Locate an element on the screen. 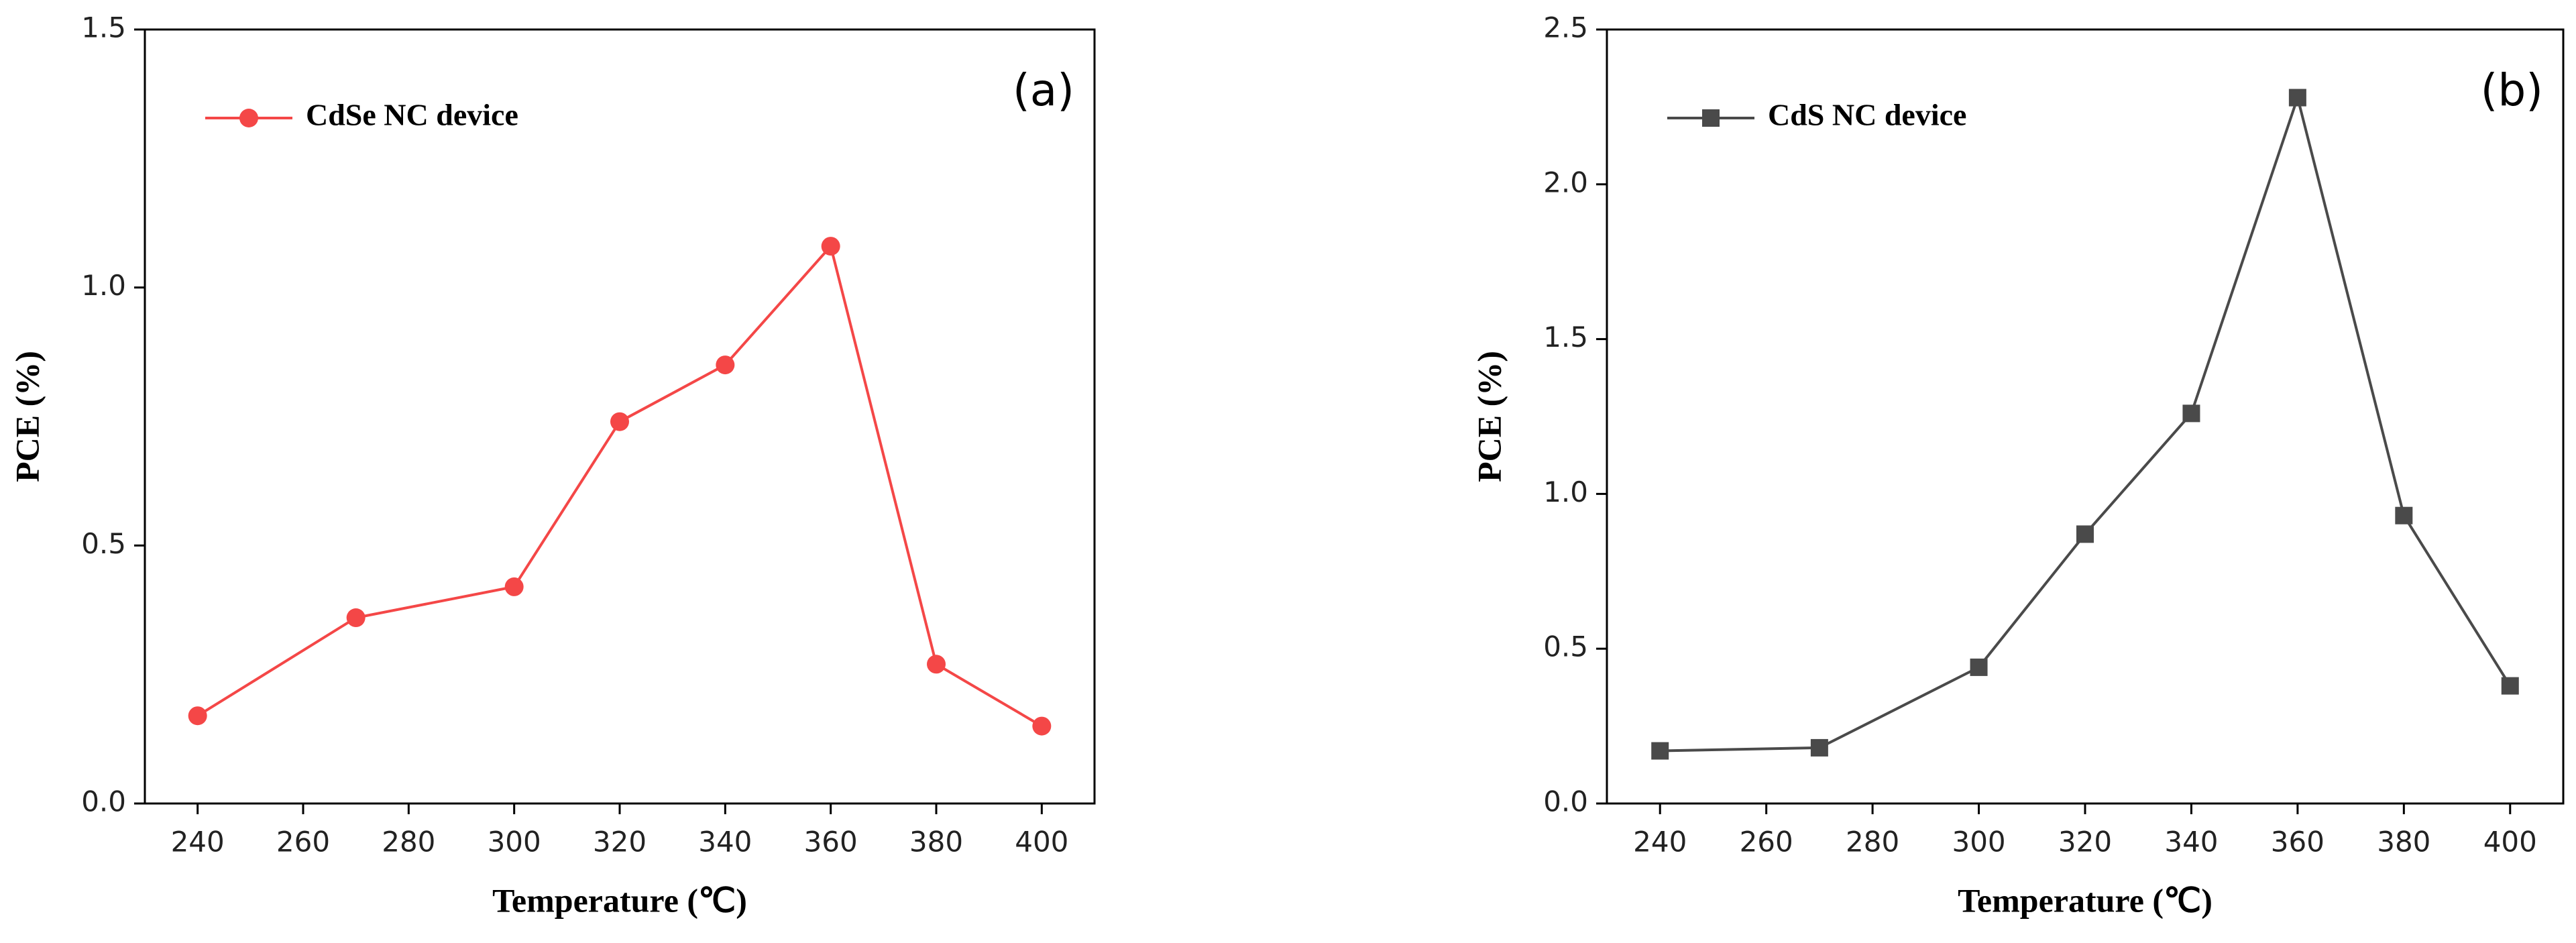 The width and height of the screenshot is (2576, 943). legend-label: CdSe NC device is located at coordinates (412, 115).